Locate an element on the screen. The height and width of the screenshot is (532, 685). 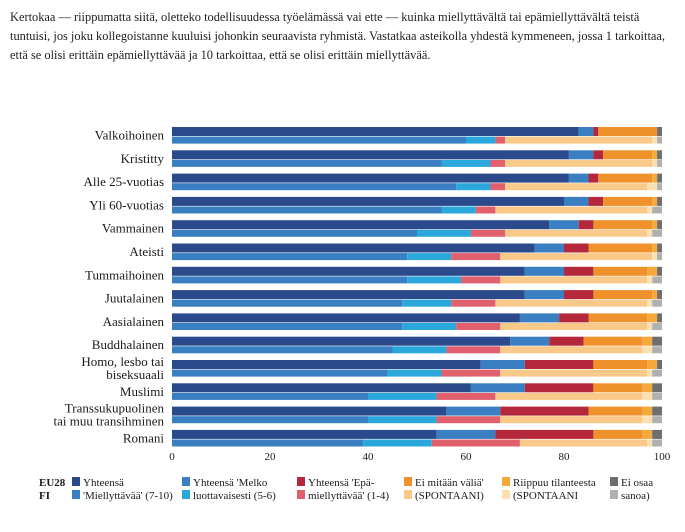
bar-fi-8-s0 is located at coordinates (287, 326).